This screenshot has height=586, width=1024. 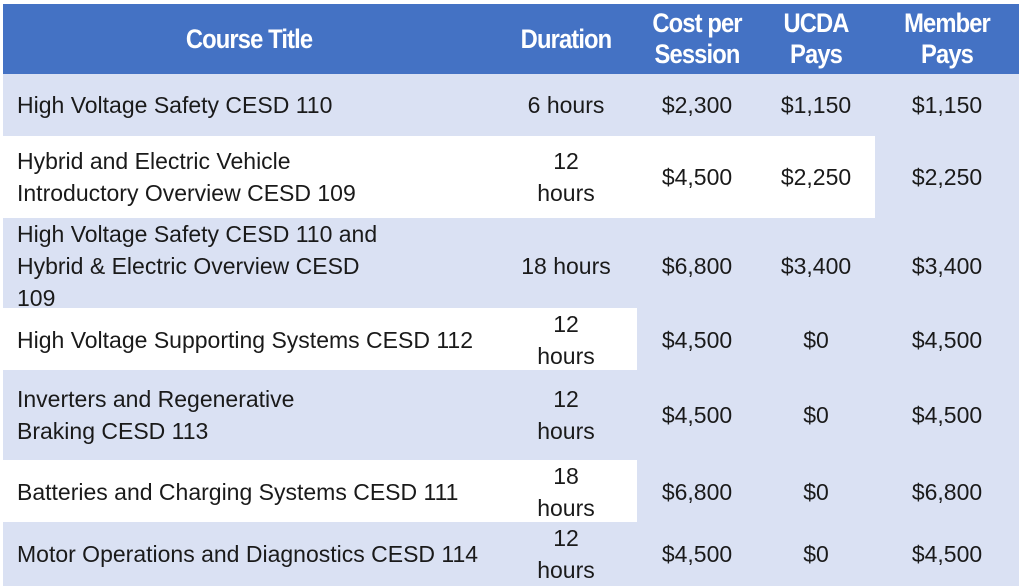 I want to click on header-member-pays: Member Pays, so click(x=947, y=38).